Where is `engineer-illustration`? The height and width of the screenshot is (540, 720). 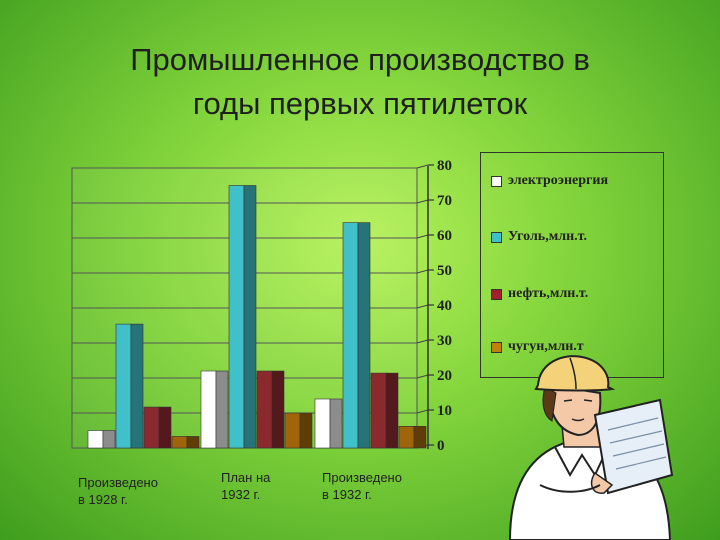
engineer-illustration is located at coordinates (591, 447).